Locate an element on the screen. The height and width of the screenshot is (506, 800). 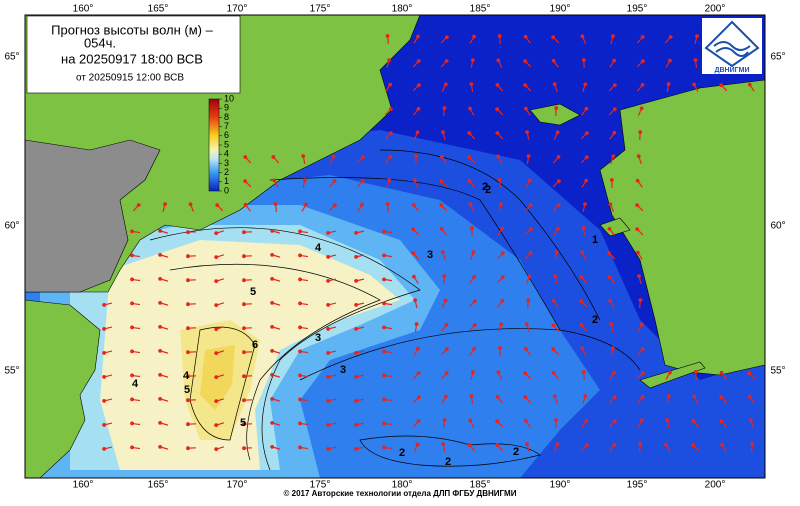
lon-label: 165° is located at coordinates (158, 485).